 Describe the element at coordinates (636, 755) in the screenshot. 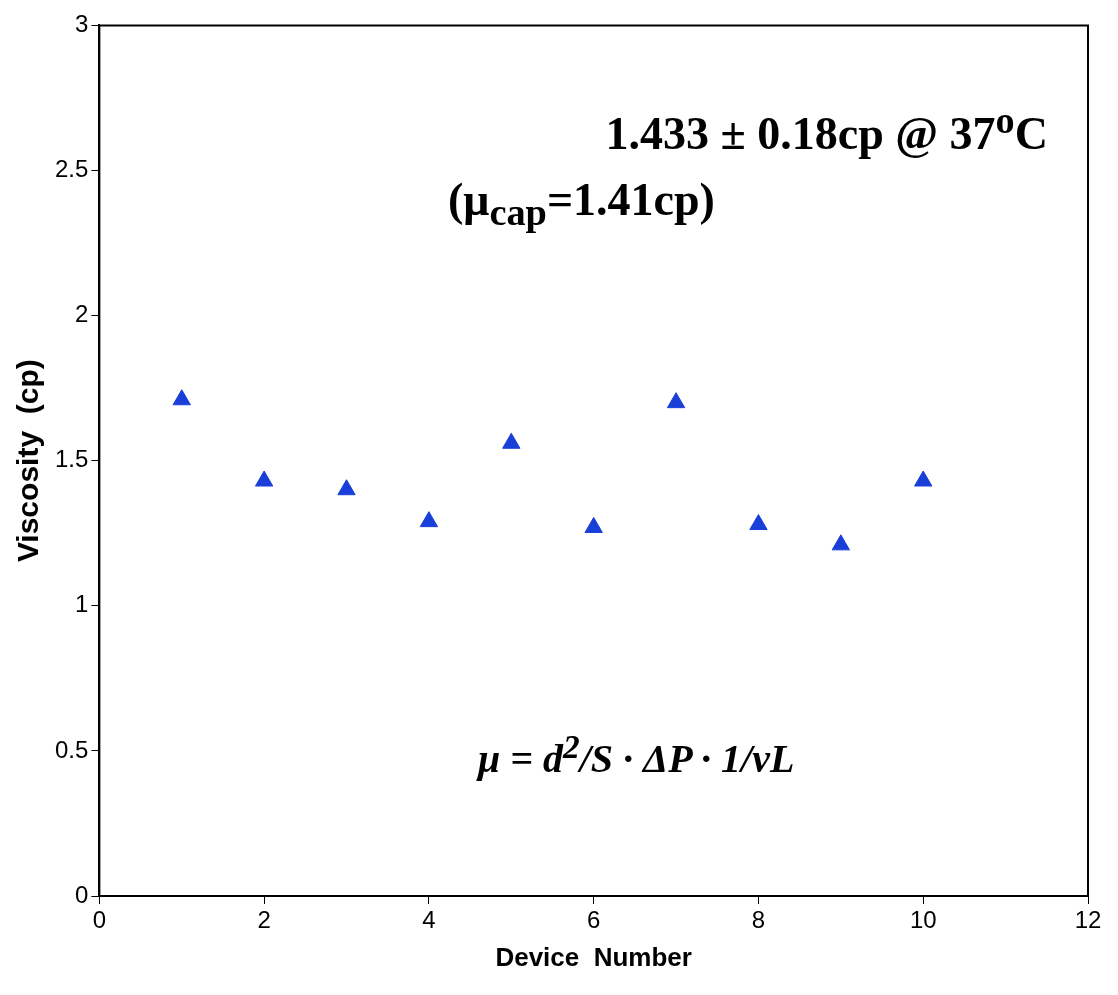

I see `annotation: μ = d$^{2}$/S · ΔP · 1/vL` at that location.